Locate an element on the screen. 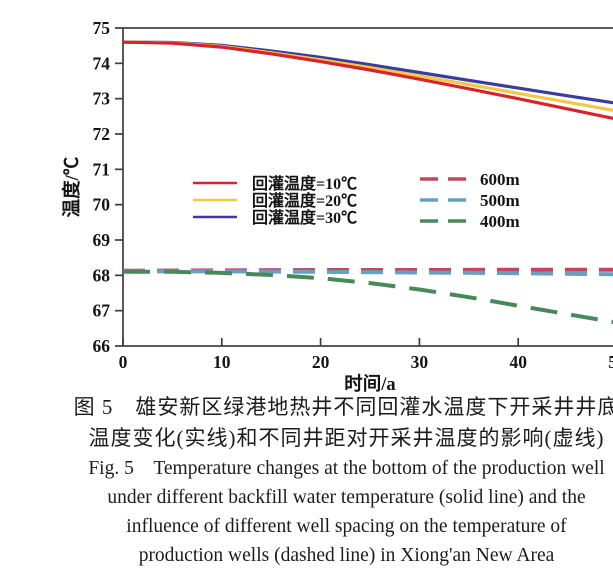  x-tick-label: 0 is located at coordinates (123, 362).